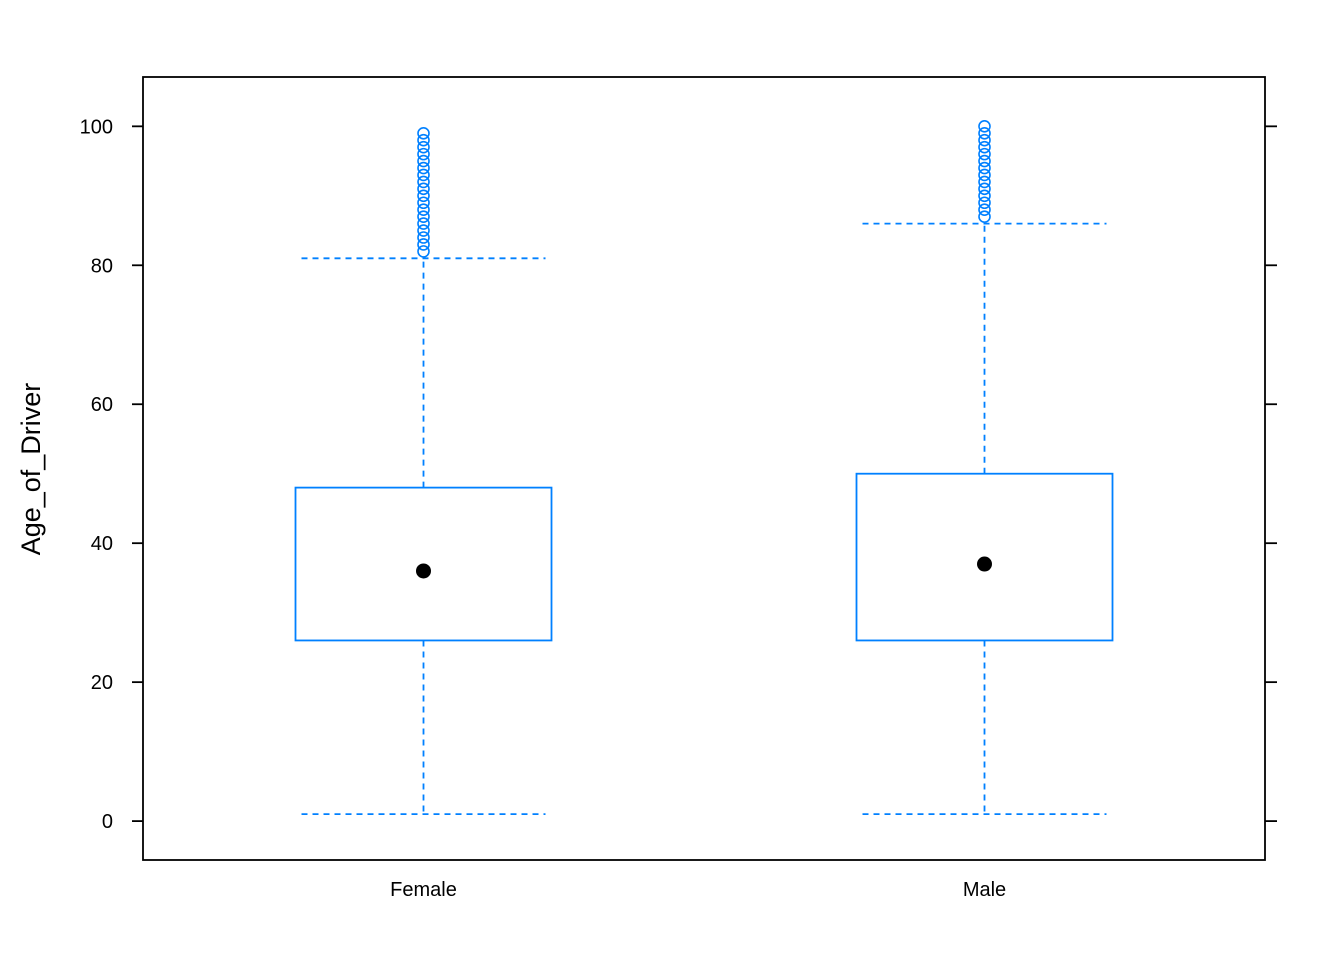 The image size is (1344, 960). Describe the element at coordinates (102, 683) in the screenshot. I see `y-tick-label: 20` at that location.